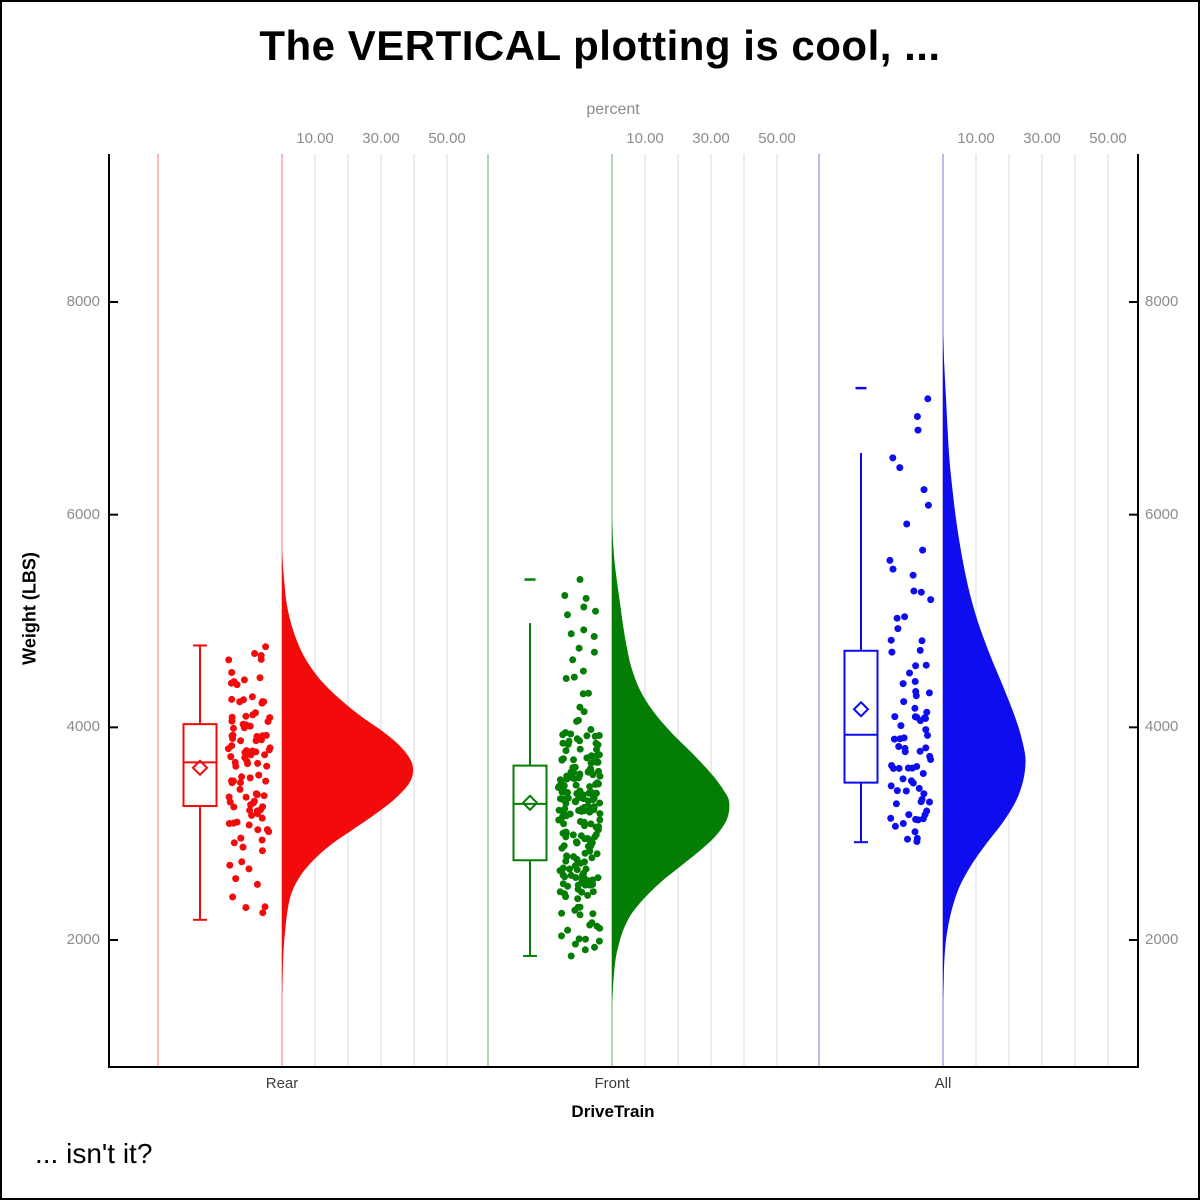 The height and width of the screenshot is (1200, 1200). What do you see at coordinates (83, 301) in the screenshot?
I see `y-tick-label-left: 8000` at bounding box center [83, 301].